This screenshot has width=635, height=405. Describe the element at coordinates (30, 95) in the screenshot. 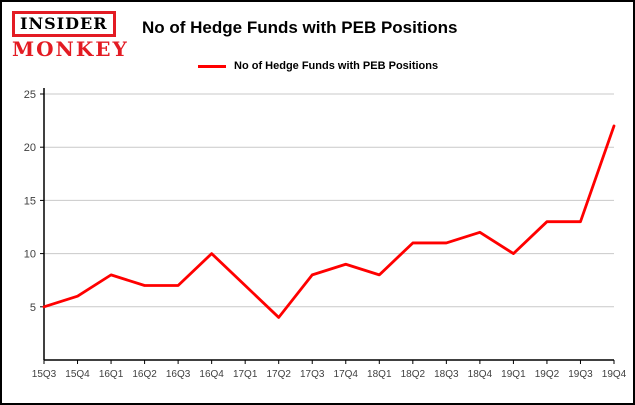

I see `y-tick-label: 25` at that location.